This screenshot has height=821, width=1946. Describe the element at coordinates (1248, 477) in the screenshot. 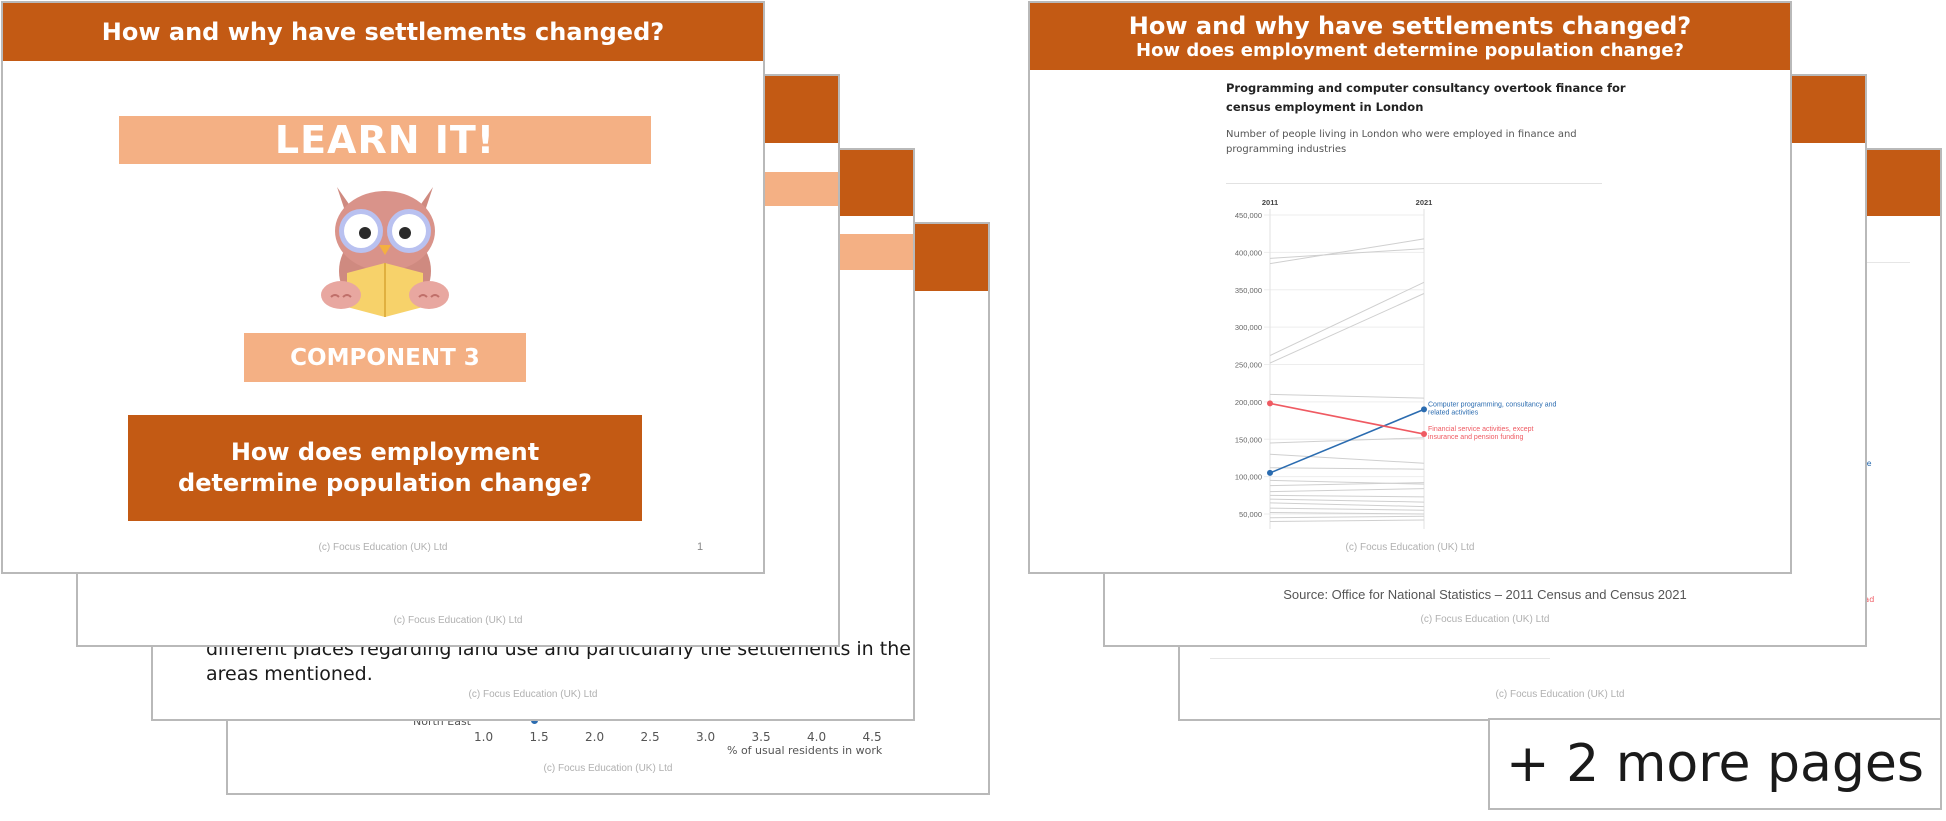

I see `y-tick-label: 100,000` at that location.